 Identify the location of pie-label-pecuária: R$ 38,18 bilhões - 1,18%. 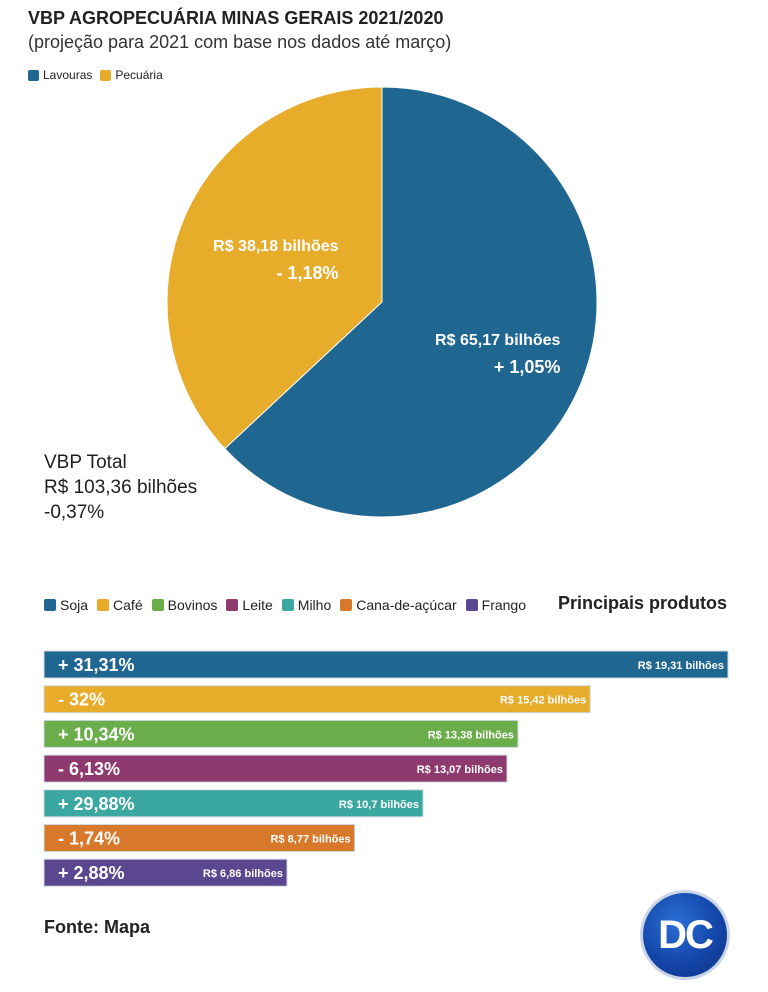
(275, 260).